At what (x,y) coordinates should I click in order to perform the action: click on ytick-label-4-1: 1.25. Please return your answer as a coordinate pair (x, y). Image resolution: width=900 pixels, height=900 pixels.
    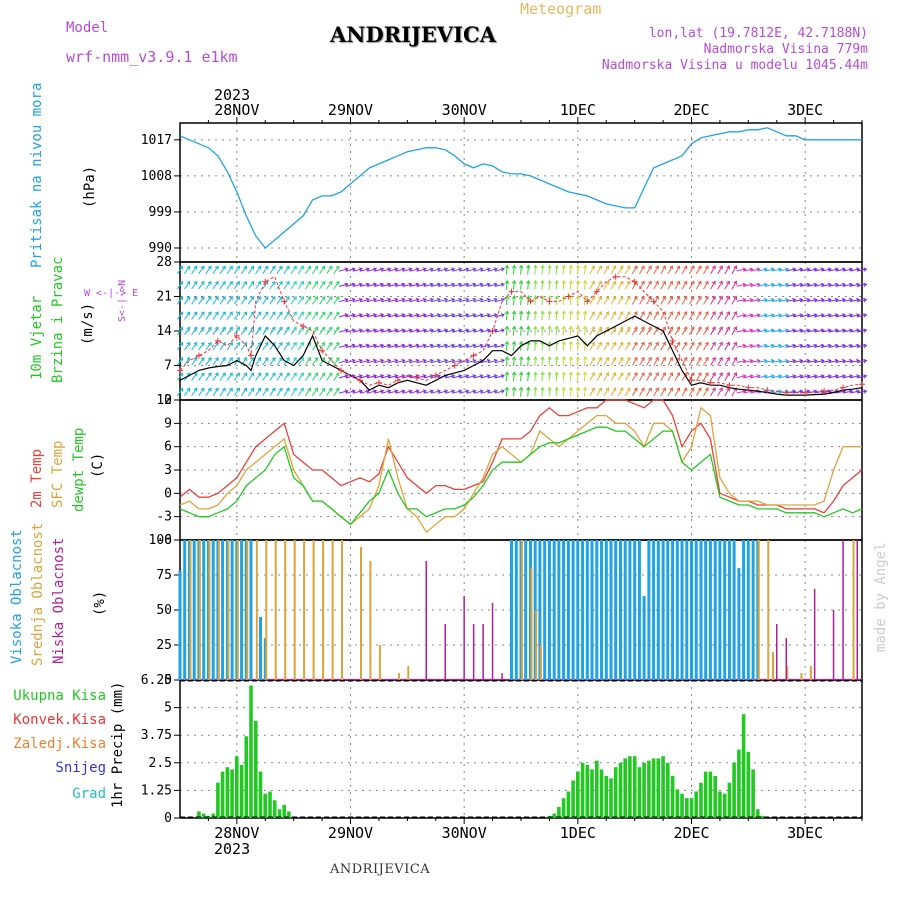
    Looking at the image, I should click on (156, 790).